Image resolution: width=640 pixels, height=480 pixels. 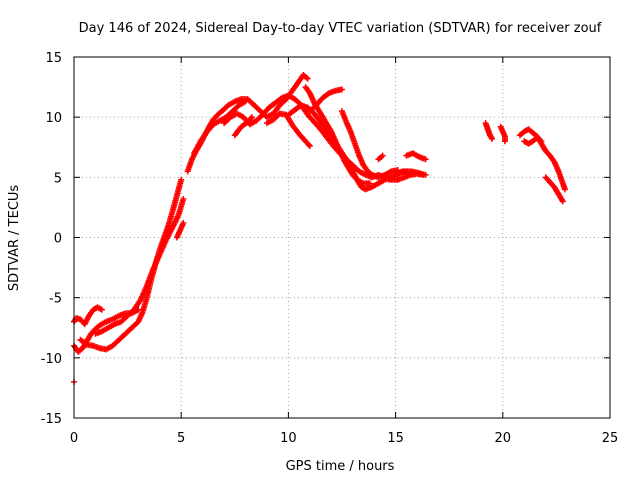 What do you see at coordinates (395, 438) in the screenshot?
I see `x-tick-label: 15` at bounding box center [395, 438].